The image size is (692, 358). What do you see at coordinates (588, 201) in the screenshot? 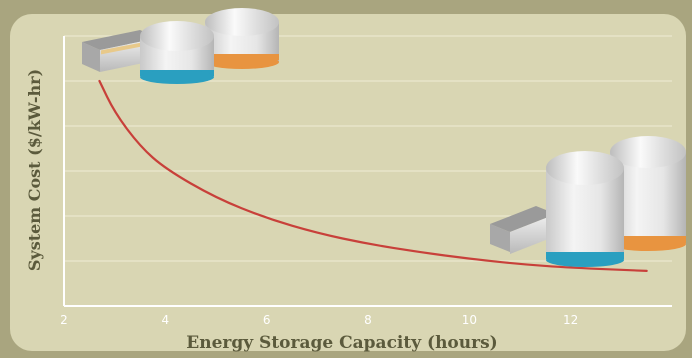
I see `large-storage-system-illustration` at bounding box center [588, 201].